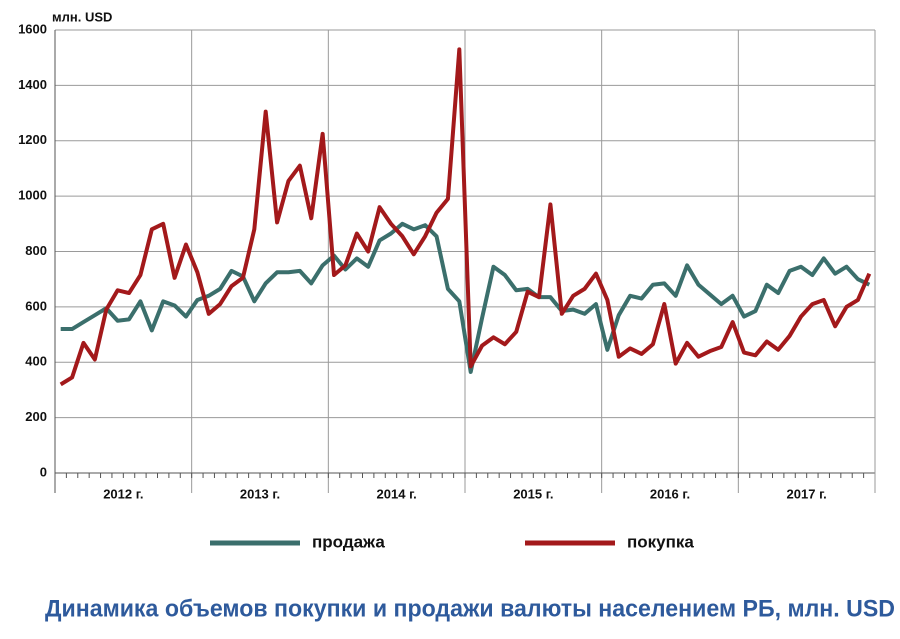  I want to click on y-tick-label: 1000, so click(32, 195).